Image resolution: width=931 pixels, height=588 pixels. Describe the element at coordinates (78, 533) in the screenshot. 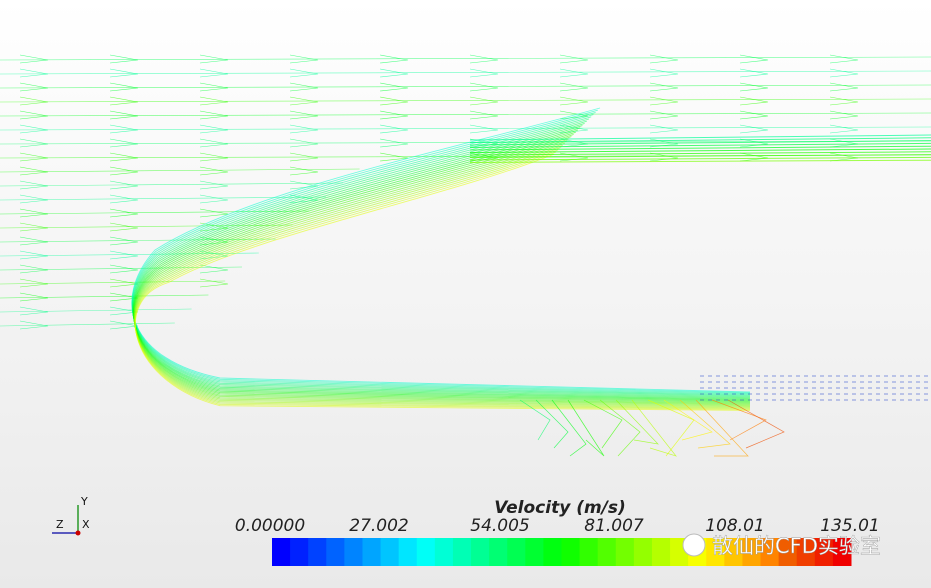

I see `x-axis` at that location.